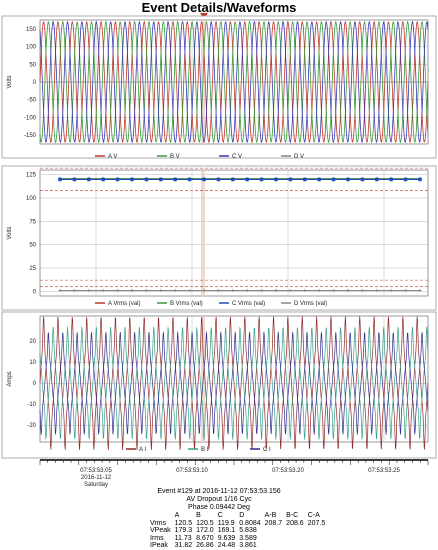 Image resolution: width=438 pixels, height=550 pixels. I want to click on table-cell: 179.3, so click(183, 530).